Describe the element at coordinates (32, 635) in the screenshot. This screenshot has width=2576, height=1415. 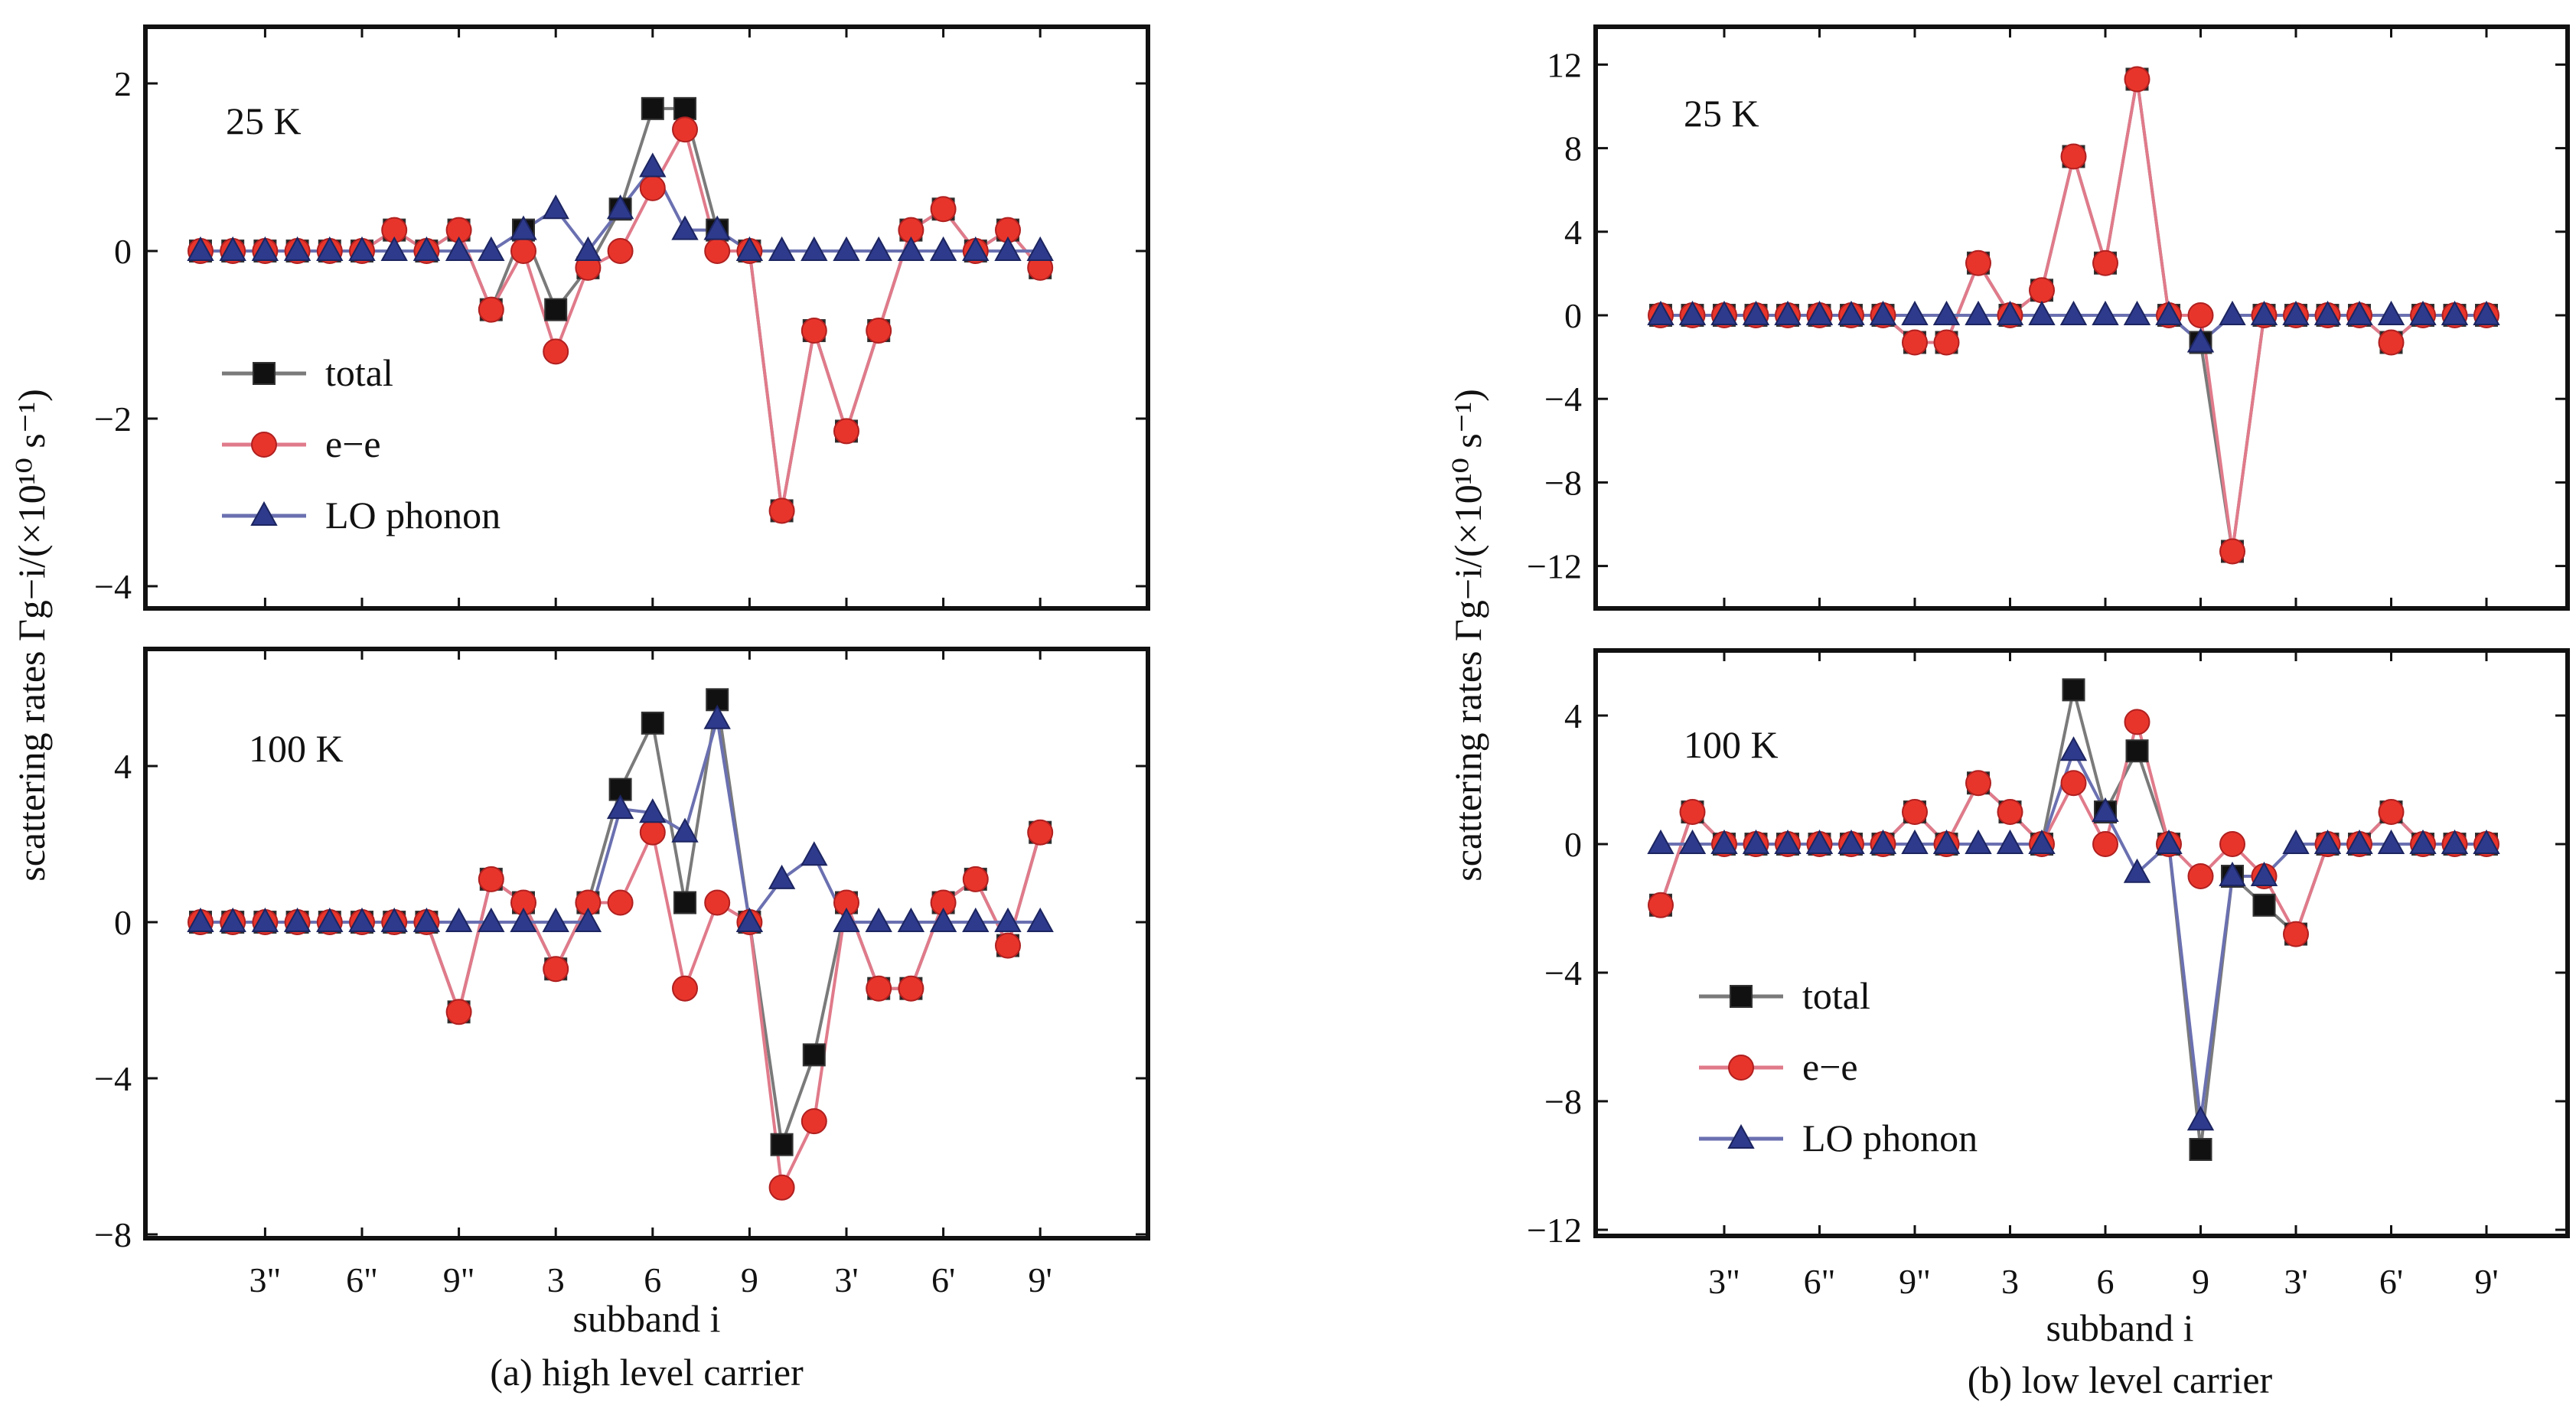
I see `y-axis-title-a: scattering rates Γg−i/(×10¹⁰ s⁻¹)` at that location.